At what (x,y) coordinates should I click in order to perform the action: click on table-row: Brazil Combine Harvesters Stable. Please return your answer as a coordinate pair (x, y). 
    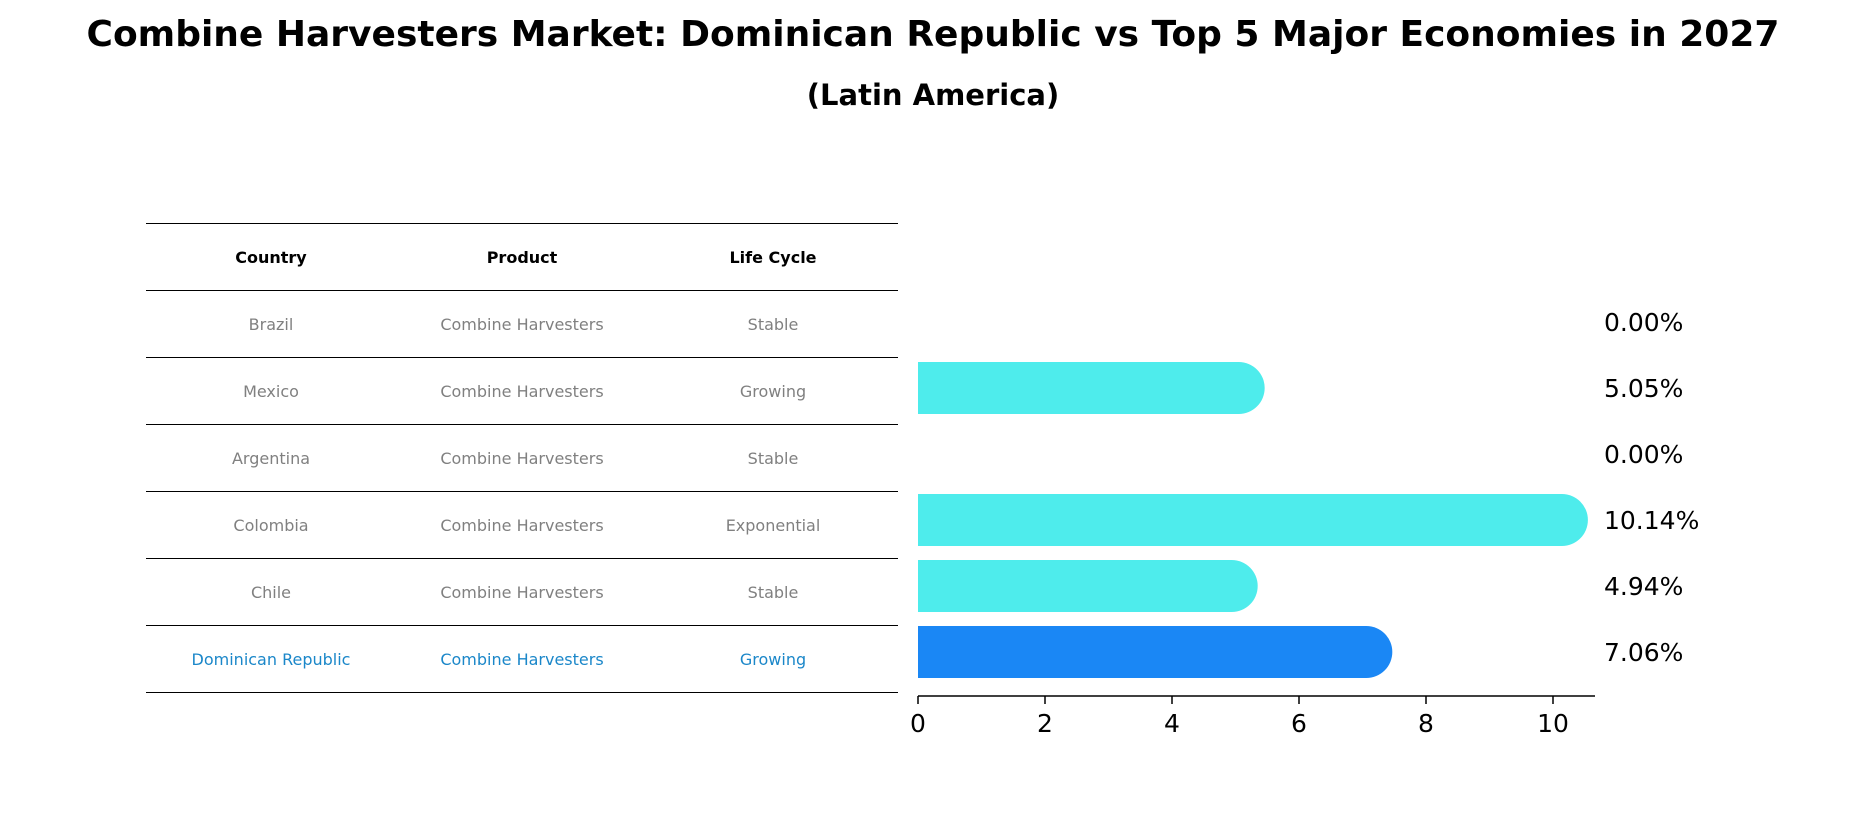
    Looking at the image, I should click on (522, 323).